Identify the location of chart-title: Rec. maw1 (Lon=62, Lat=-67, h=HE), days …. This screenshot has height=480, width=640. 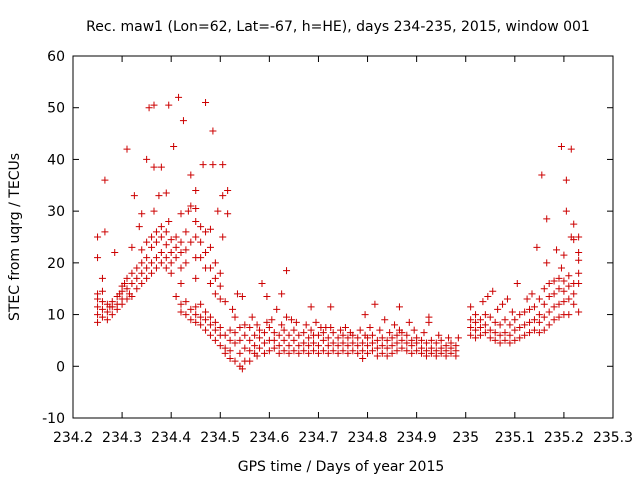
(338, 27).